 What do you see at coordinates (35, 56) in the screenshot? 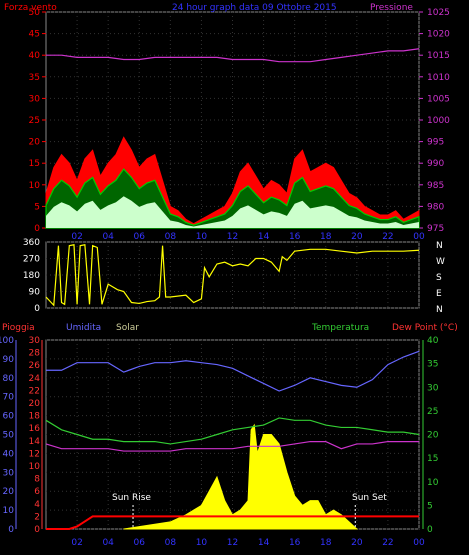
I see `wind-tick-label: 40` at bounding box center [35, 56].